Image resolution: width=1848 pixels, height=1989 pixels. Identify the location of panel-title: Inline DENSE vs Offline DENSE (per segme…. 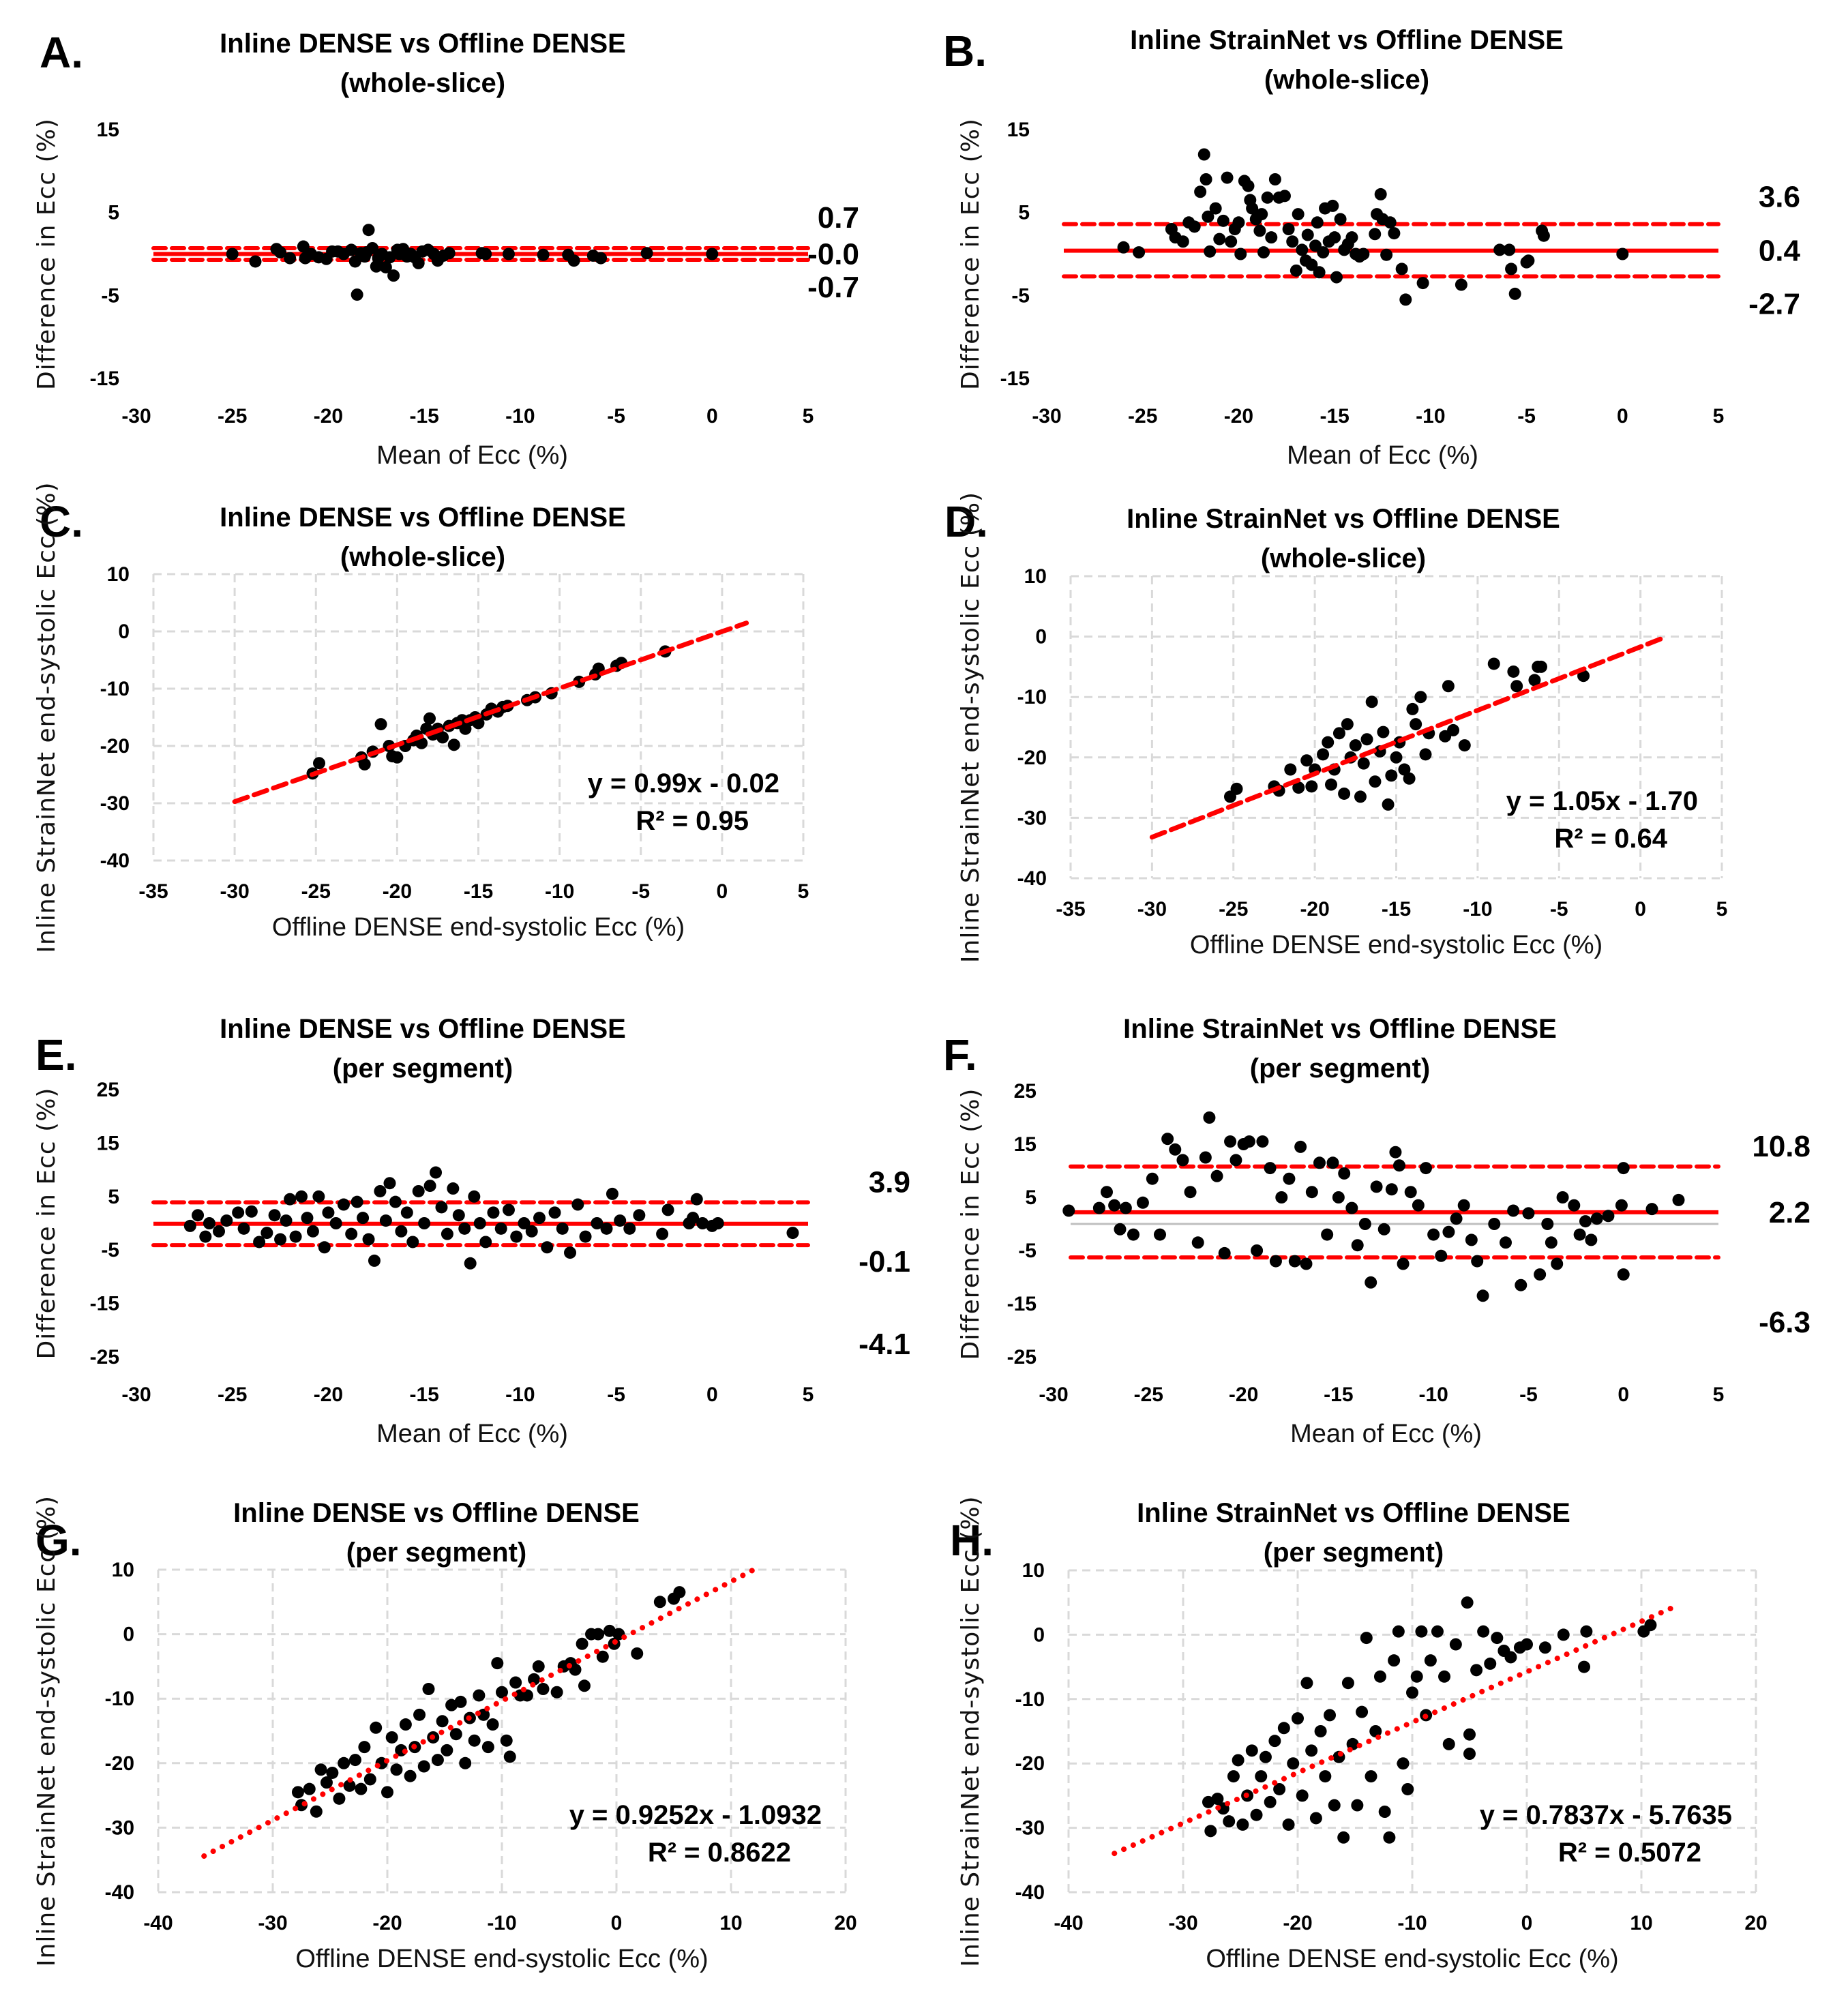
(436, 1532).